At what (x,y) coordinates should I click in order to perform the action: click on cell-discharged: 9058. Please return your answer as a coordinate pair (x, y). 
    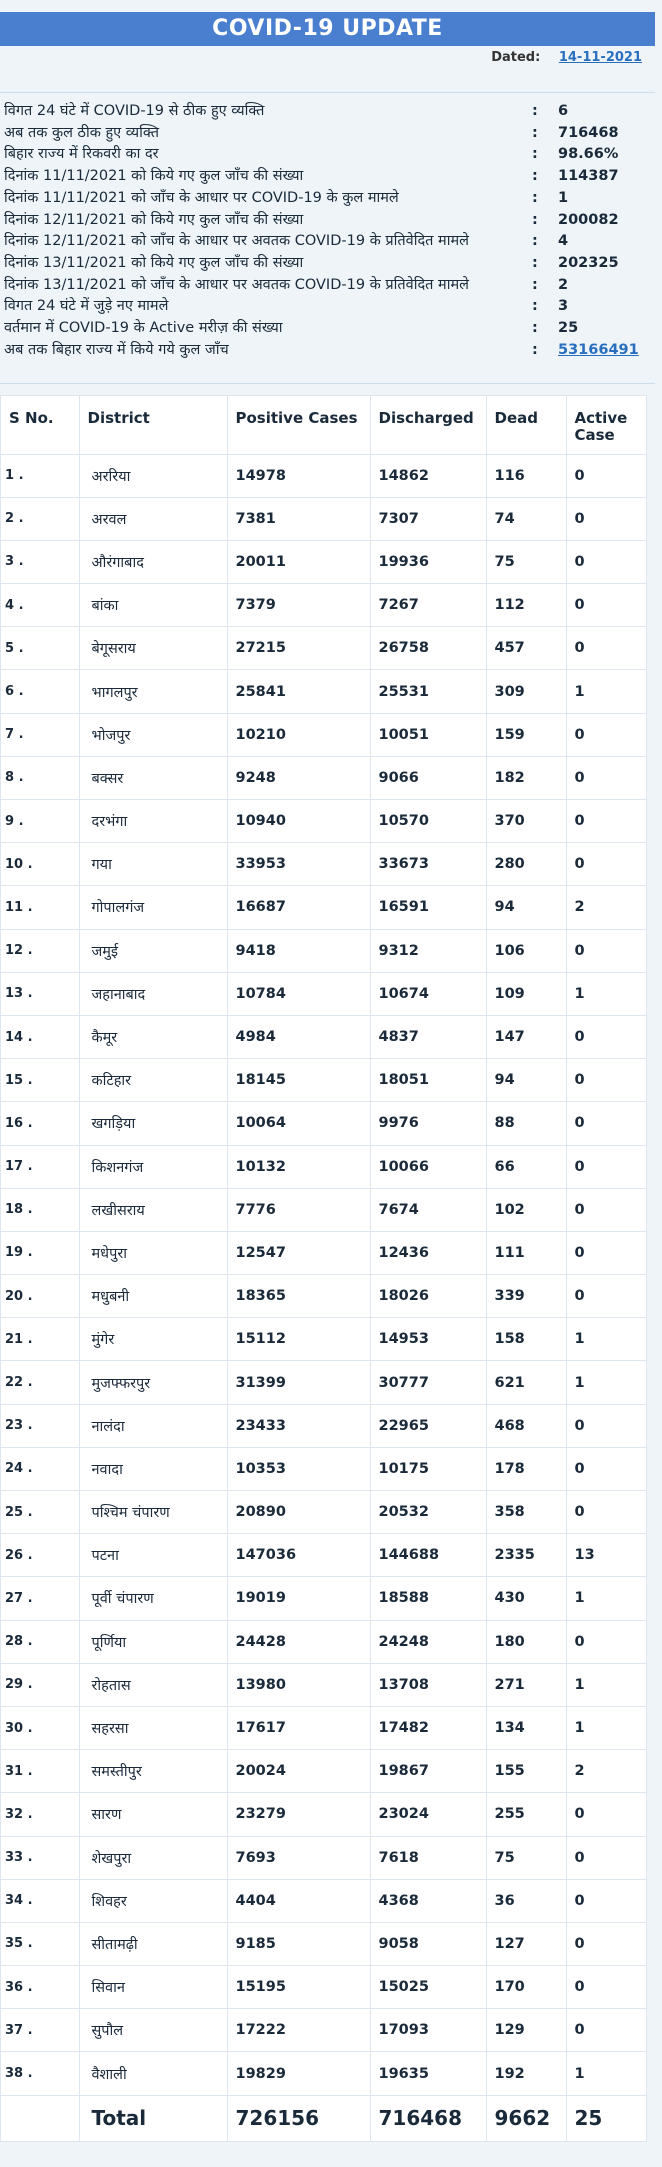
    Looking at the image, I should click on (428, 1944).